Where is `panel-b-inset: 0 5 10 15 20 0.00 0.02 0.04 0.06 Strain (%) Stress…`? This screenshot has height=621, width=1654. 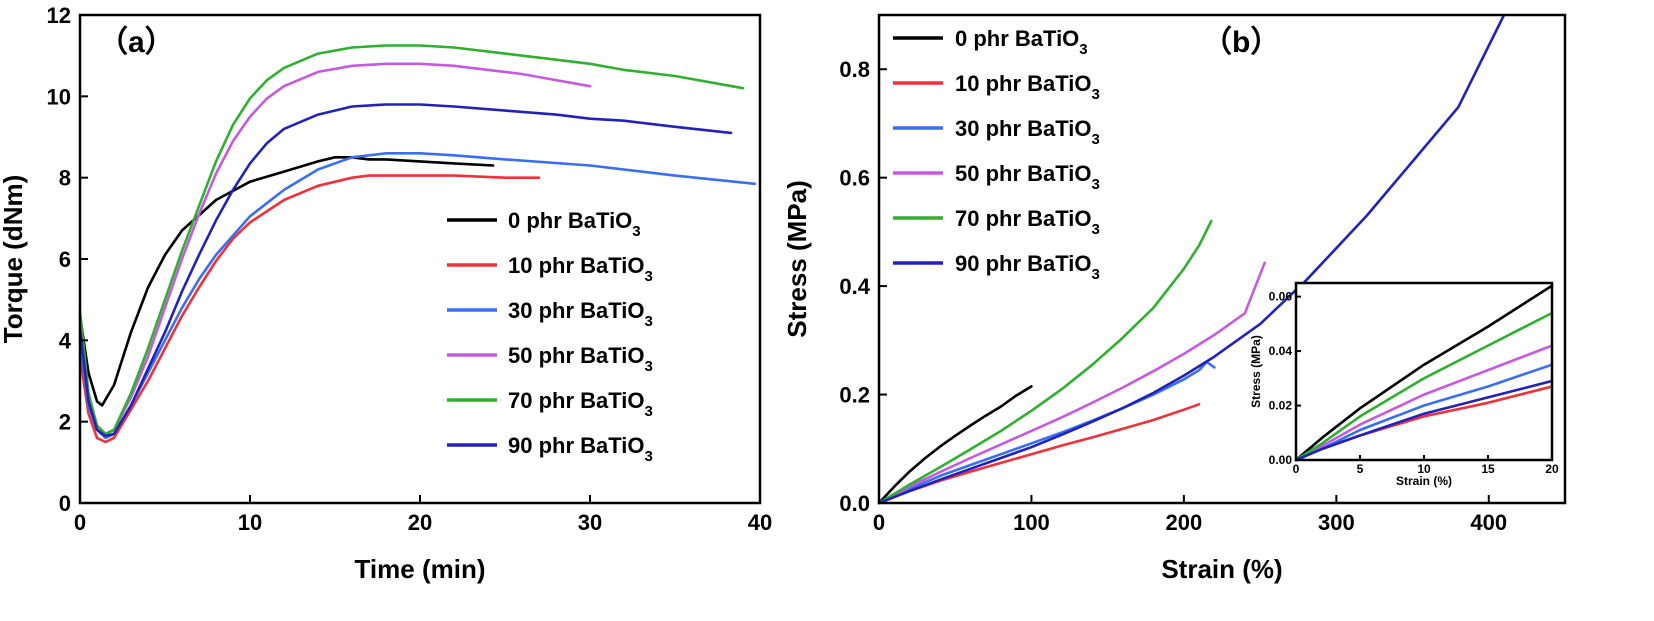
panel-b-inset: 0 5 10 15 20 0.00 0.02 0.04 0.06 Strain (%) Stress… is located at coordinates (1404, 384).